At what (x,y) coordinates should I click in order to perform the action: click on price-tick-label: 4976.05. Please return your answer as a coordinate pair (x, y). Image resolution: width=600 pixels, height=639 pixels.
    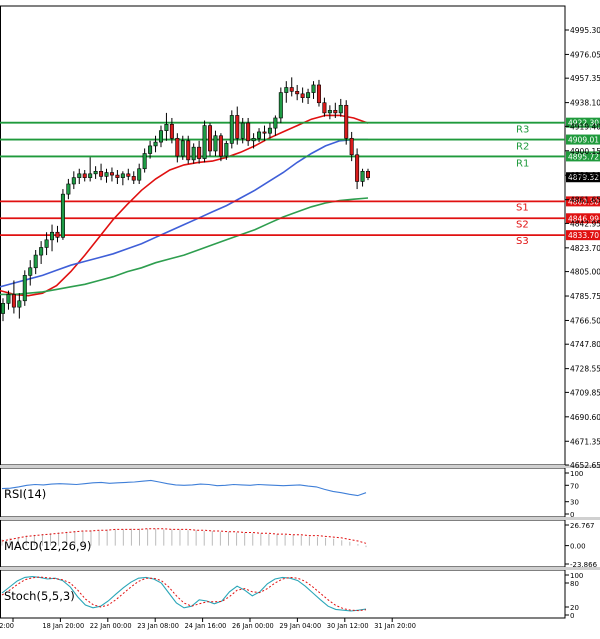
    Looking at the image, I should click on (585, 54).